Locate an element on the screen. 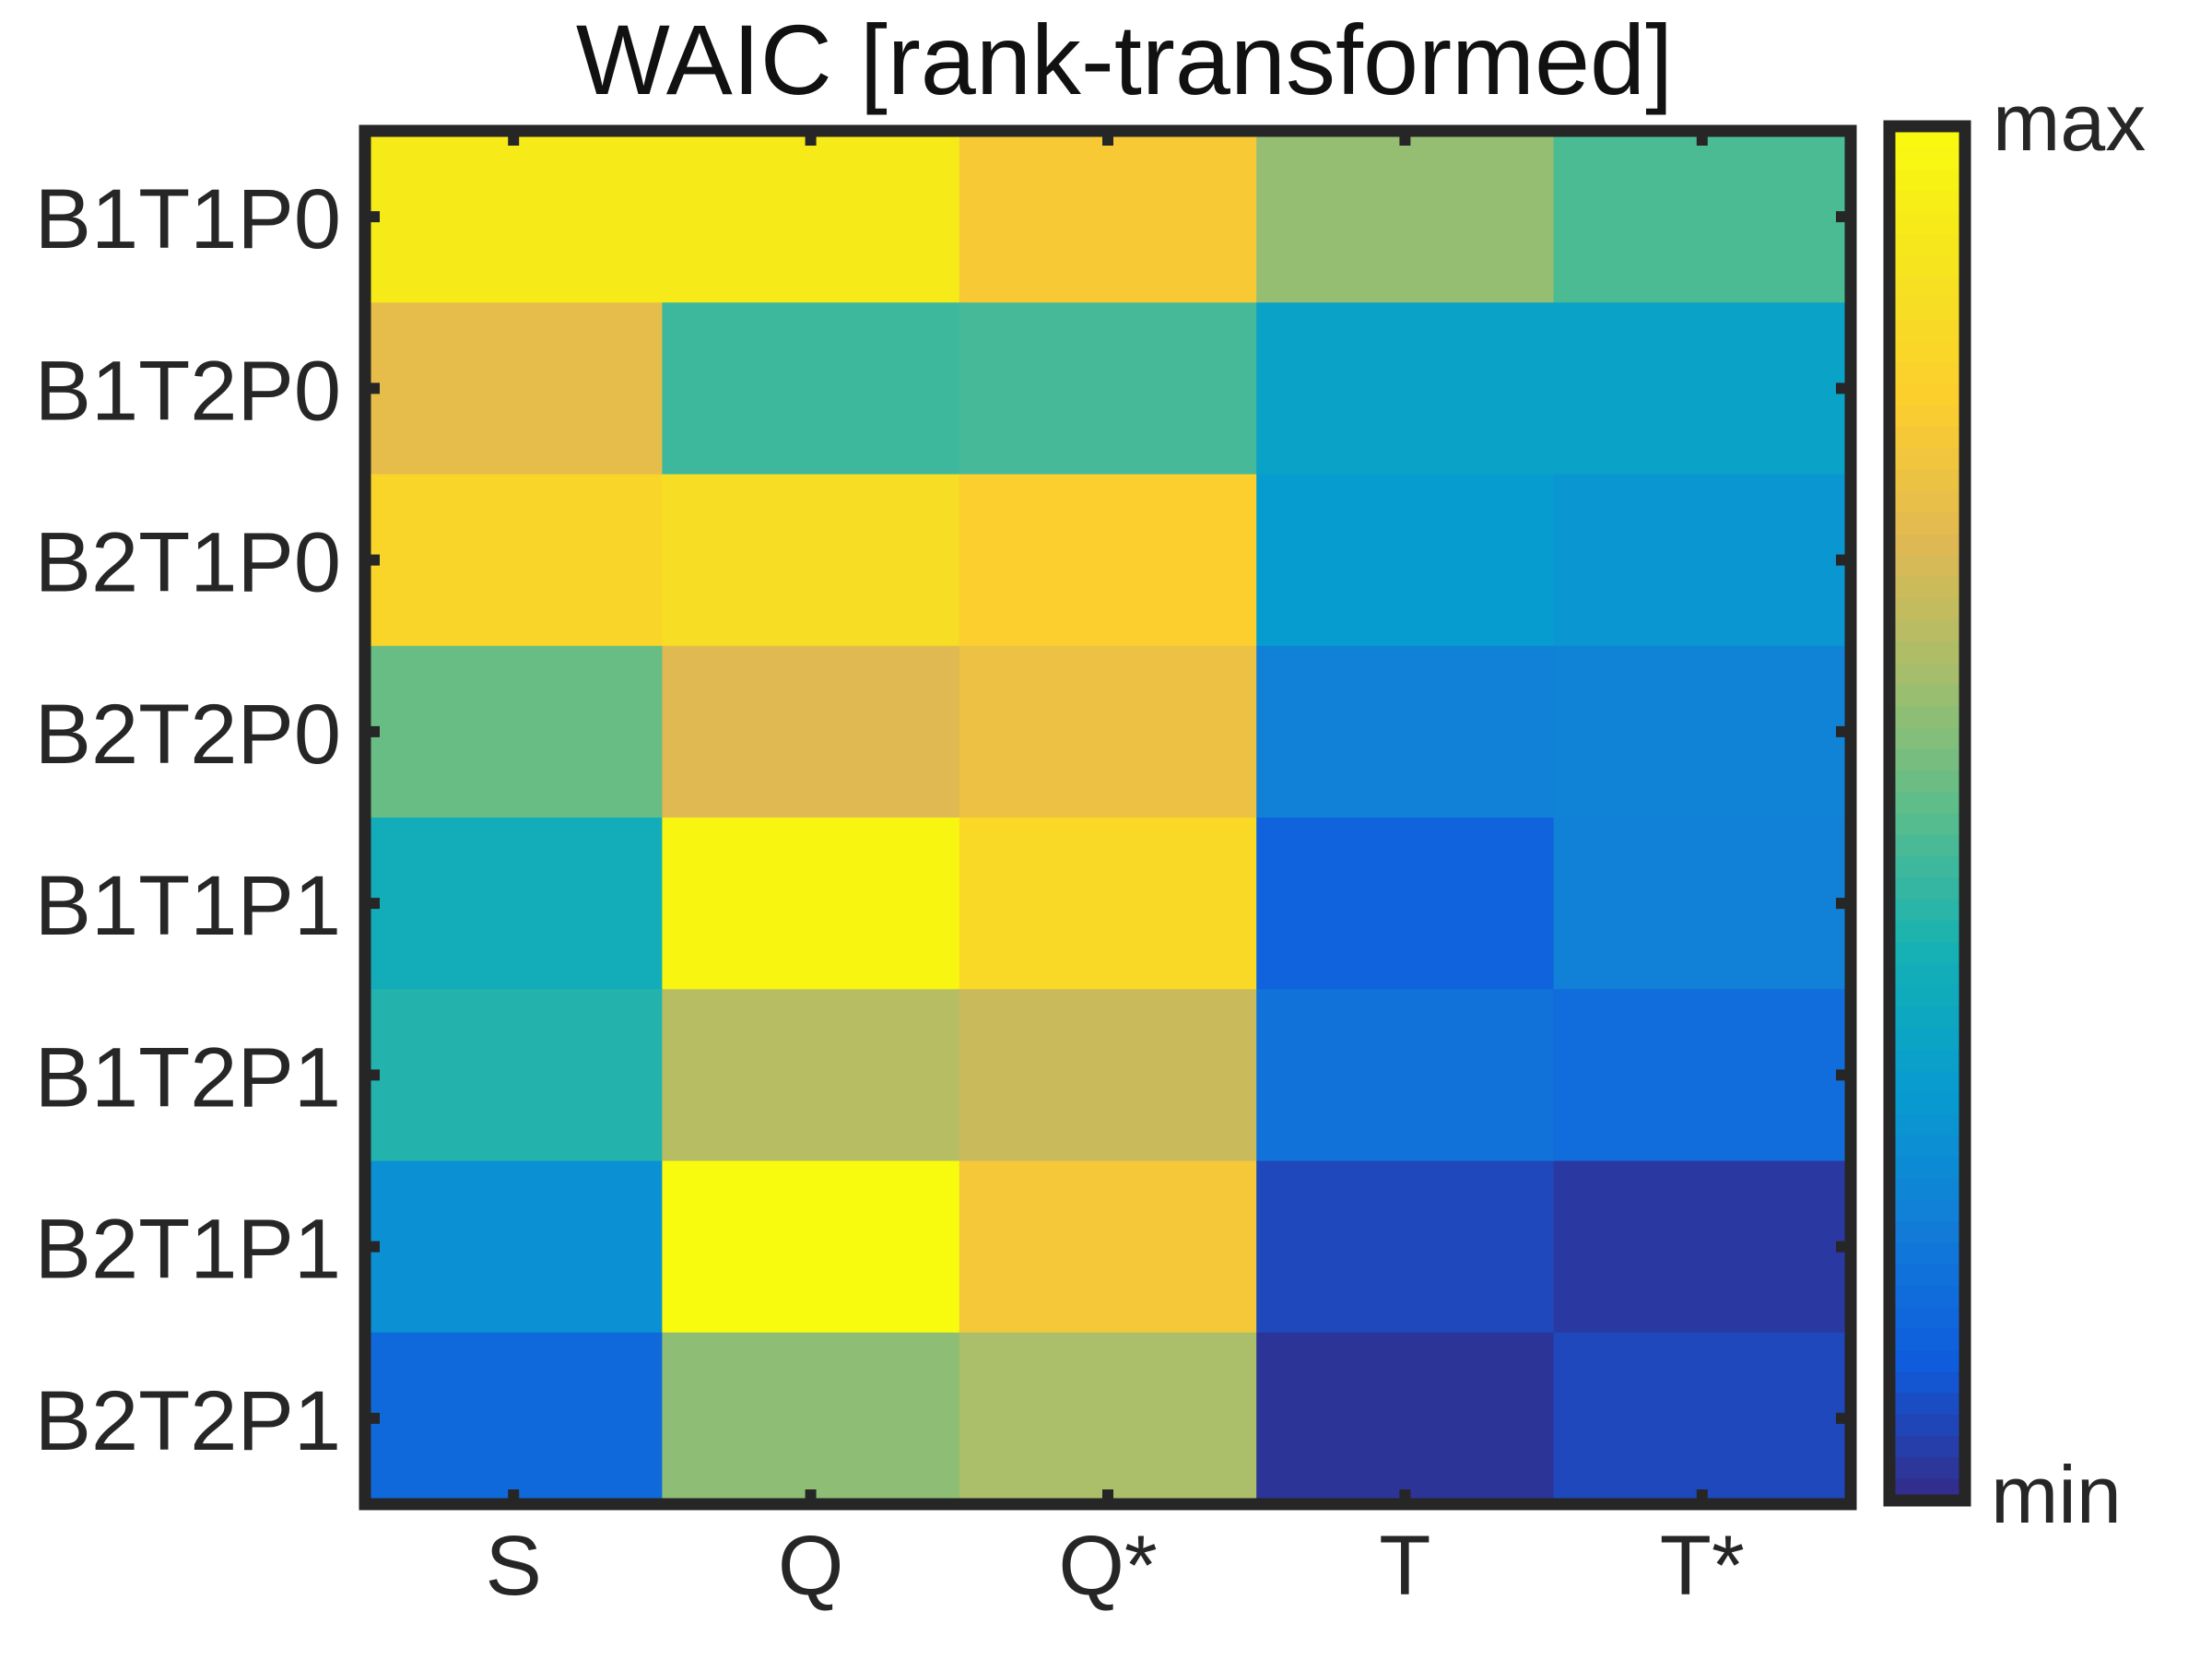  heatmap-cell-B1T1P1-S is located at coordinates (514, 904).